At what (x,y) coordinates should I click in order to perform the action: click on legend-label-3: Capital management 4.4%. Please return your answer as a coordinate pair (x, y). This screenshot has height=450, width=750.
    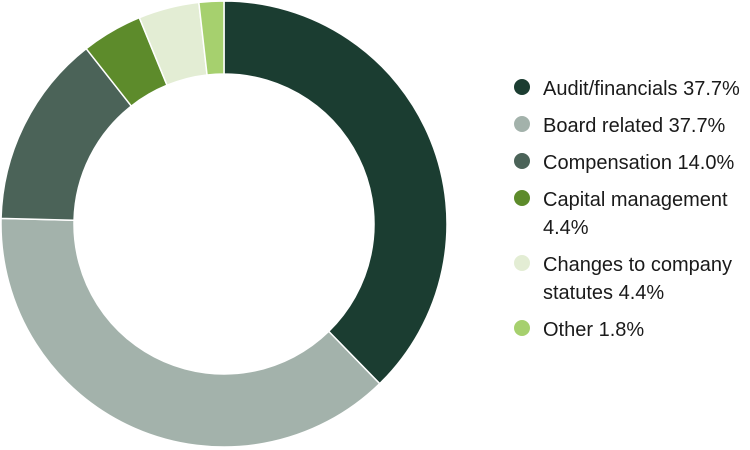
    Looking at the image, I should click on (635, 214).